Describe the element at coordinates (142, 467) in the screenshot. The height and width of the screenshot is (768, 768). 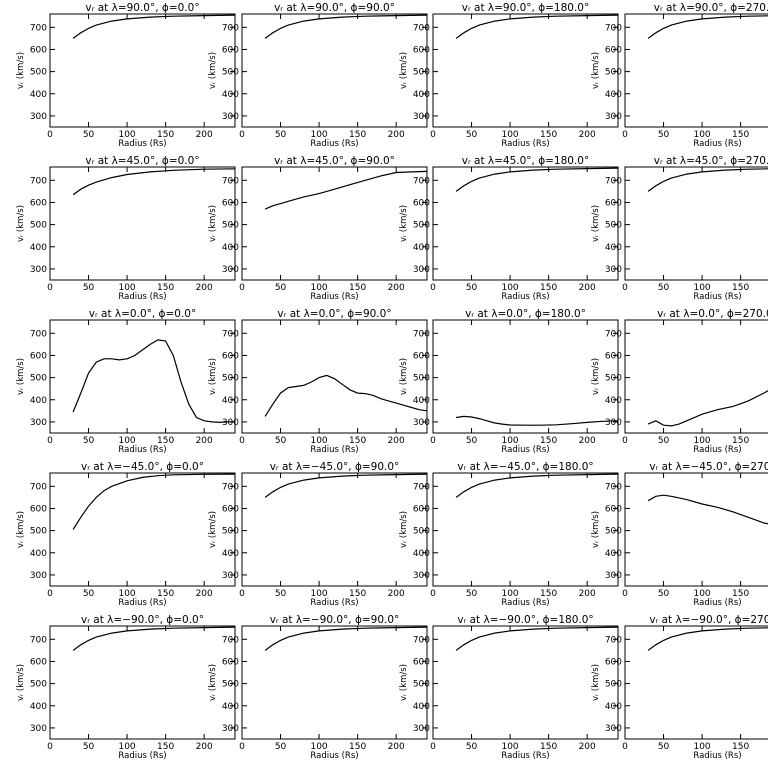
I see `panel-title: vᵣ at λ=−45.0°, ϕ=0.0°` at that location.